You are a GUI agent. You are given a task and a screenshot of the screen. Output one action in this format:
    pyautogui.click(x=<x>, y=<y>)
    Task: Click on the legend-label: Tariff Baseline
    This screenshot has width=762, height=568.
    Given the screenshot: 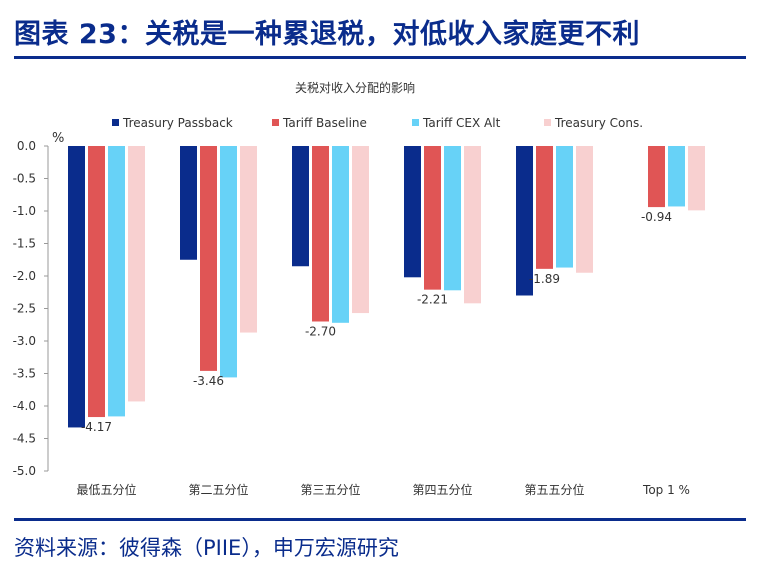 What is the action you would take?
    pyautogui.click(x=324, y=123)
    